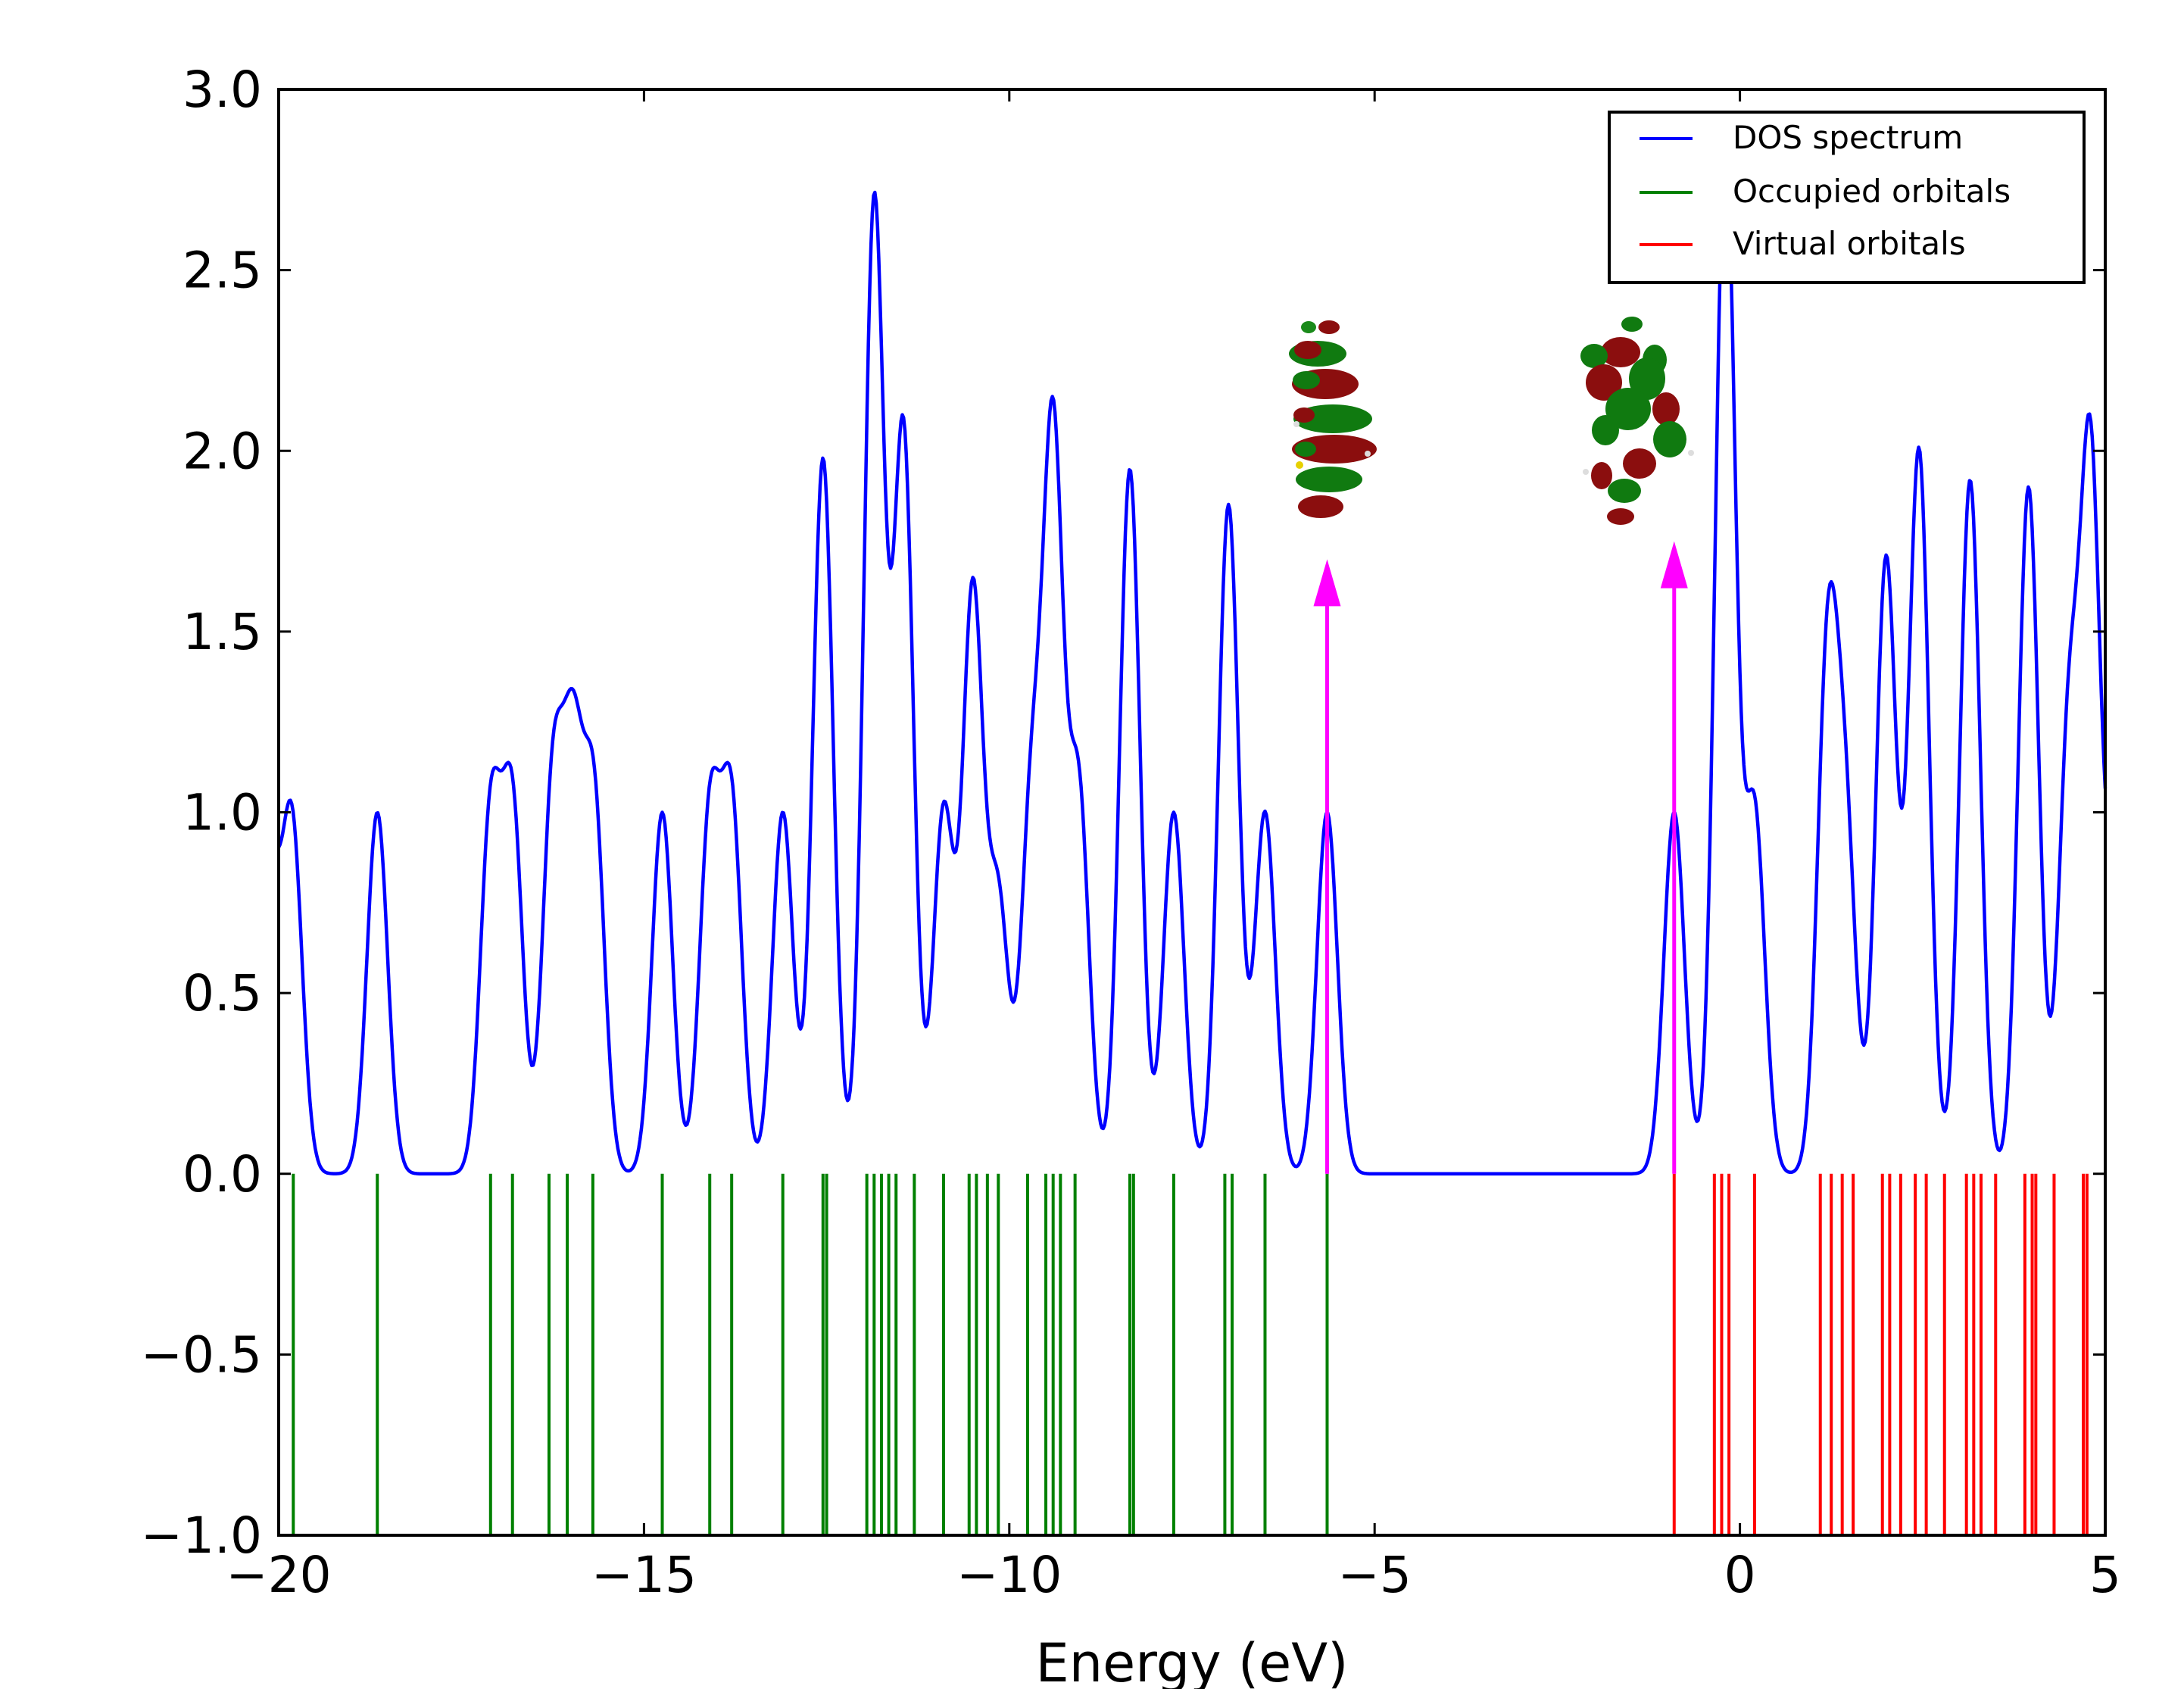 The image size is (2184, 1689). Describe the element at coordinates (1327, 583) in the screenshot. I see `homo-arrow-head` at that location.